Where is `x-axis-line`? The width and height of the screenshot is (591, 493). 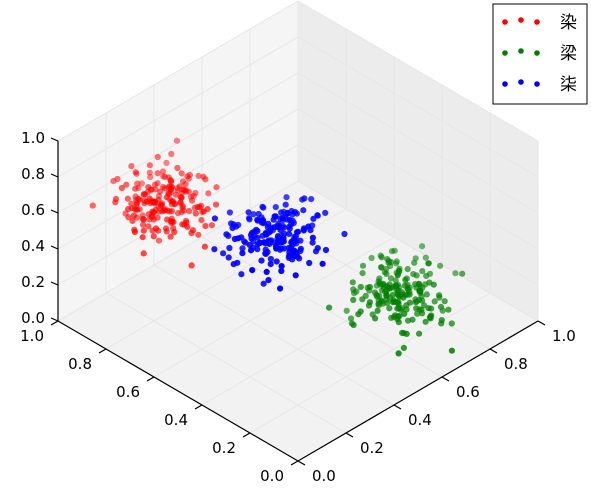 x-axis-line is located at coordinates (418, 391).